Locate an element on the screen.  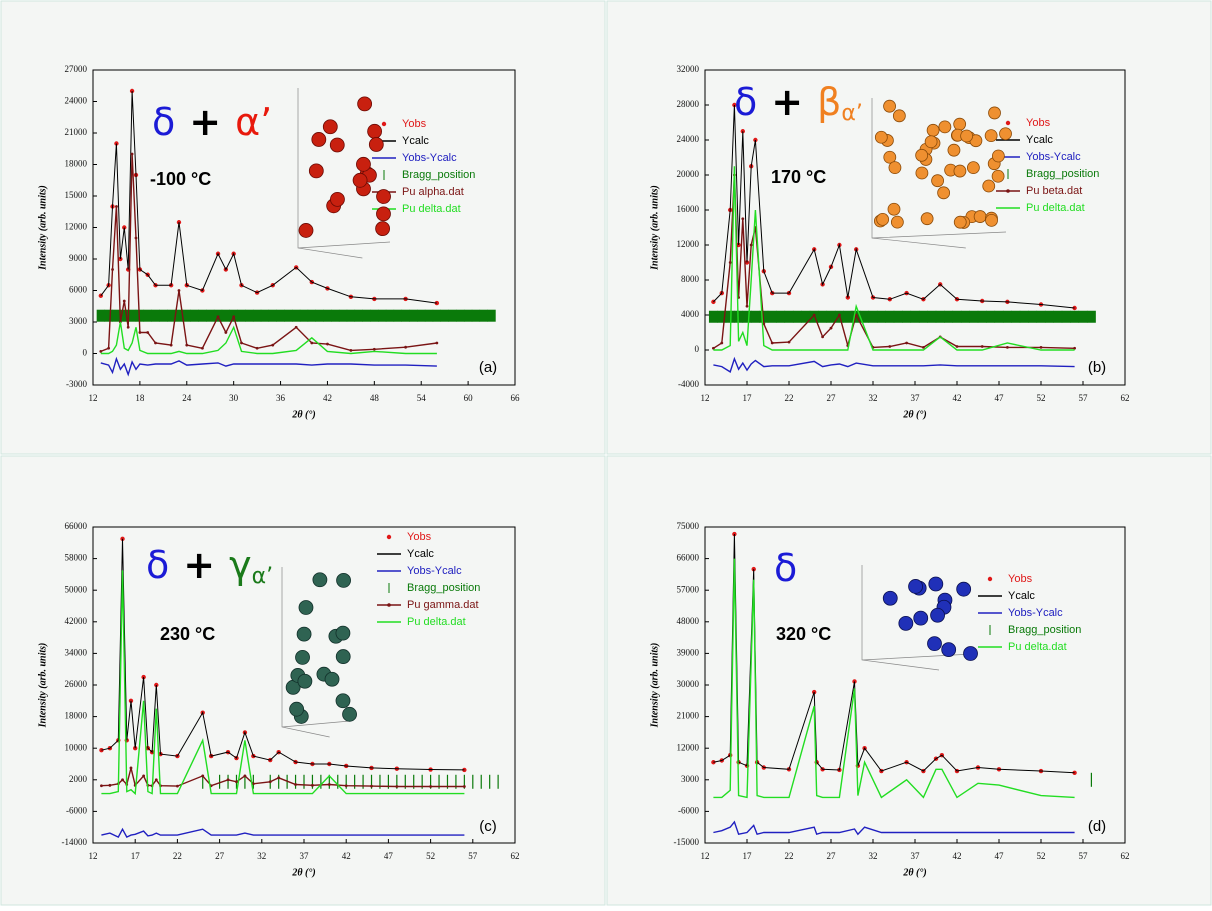
legend-label: Pu delta.dat is located at coordinates (431, 209).